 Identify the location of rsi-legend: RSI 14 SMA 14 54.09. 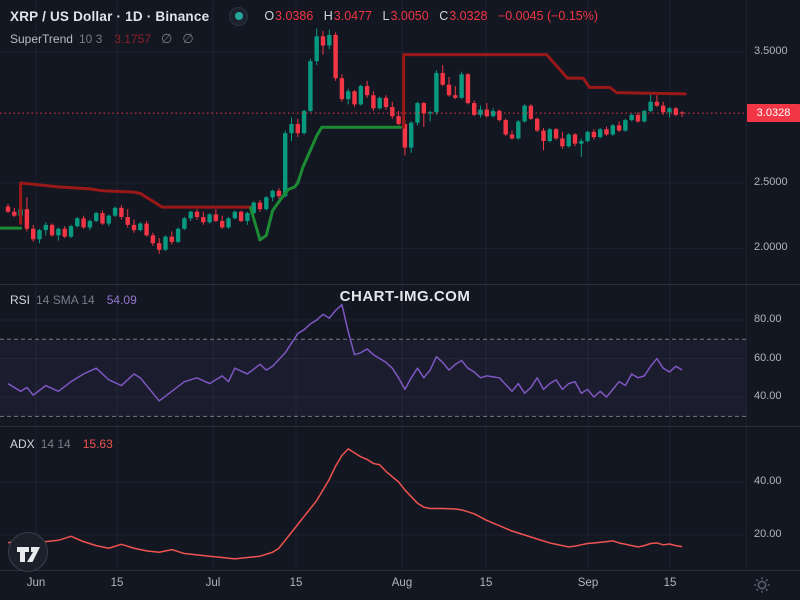
(73, 300).